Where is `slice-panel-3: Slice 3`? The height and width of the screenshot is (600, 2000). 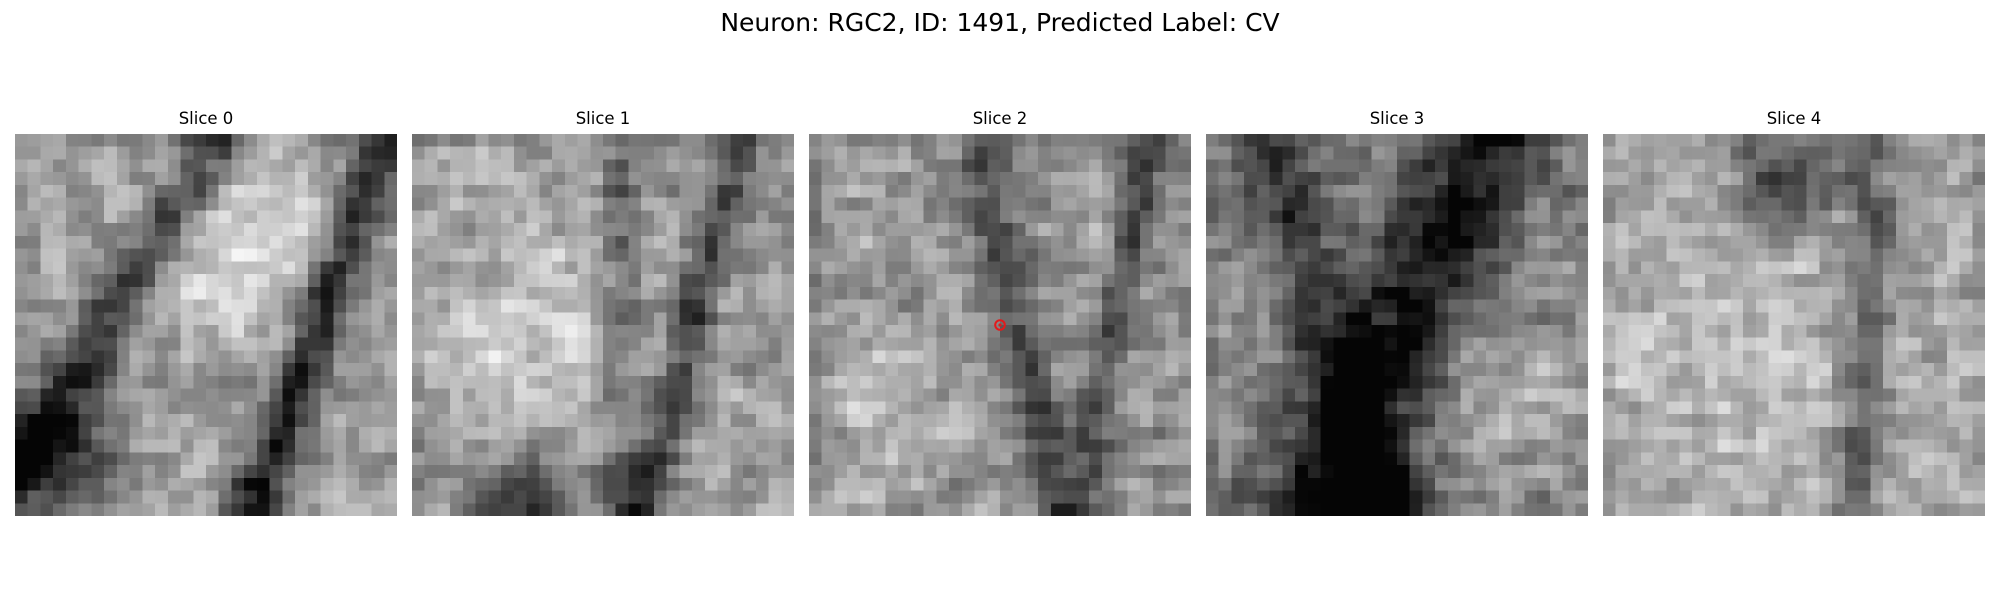 slice-panel-3: Slice 3 is located at coordinates (1397, 312).